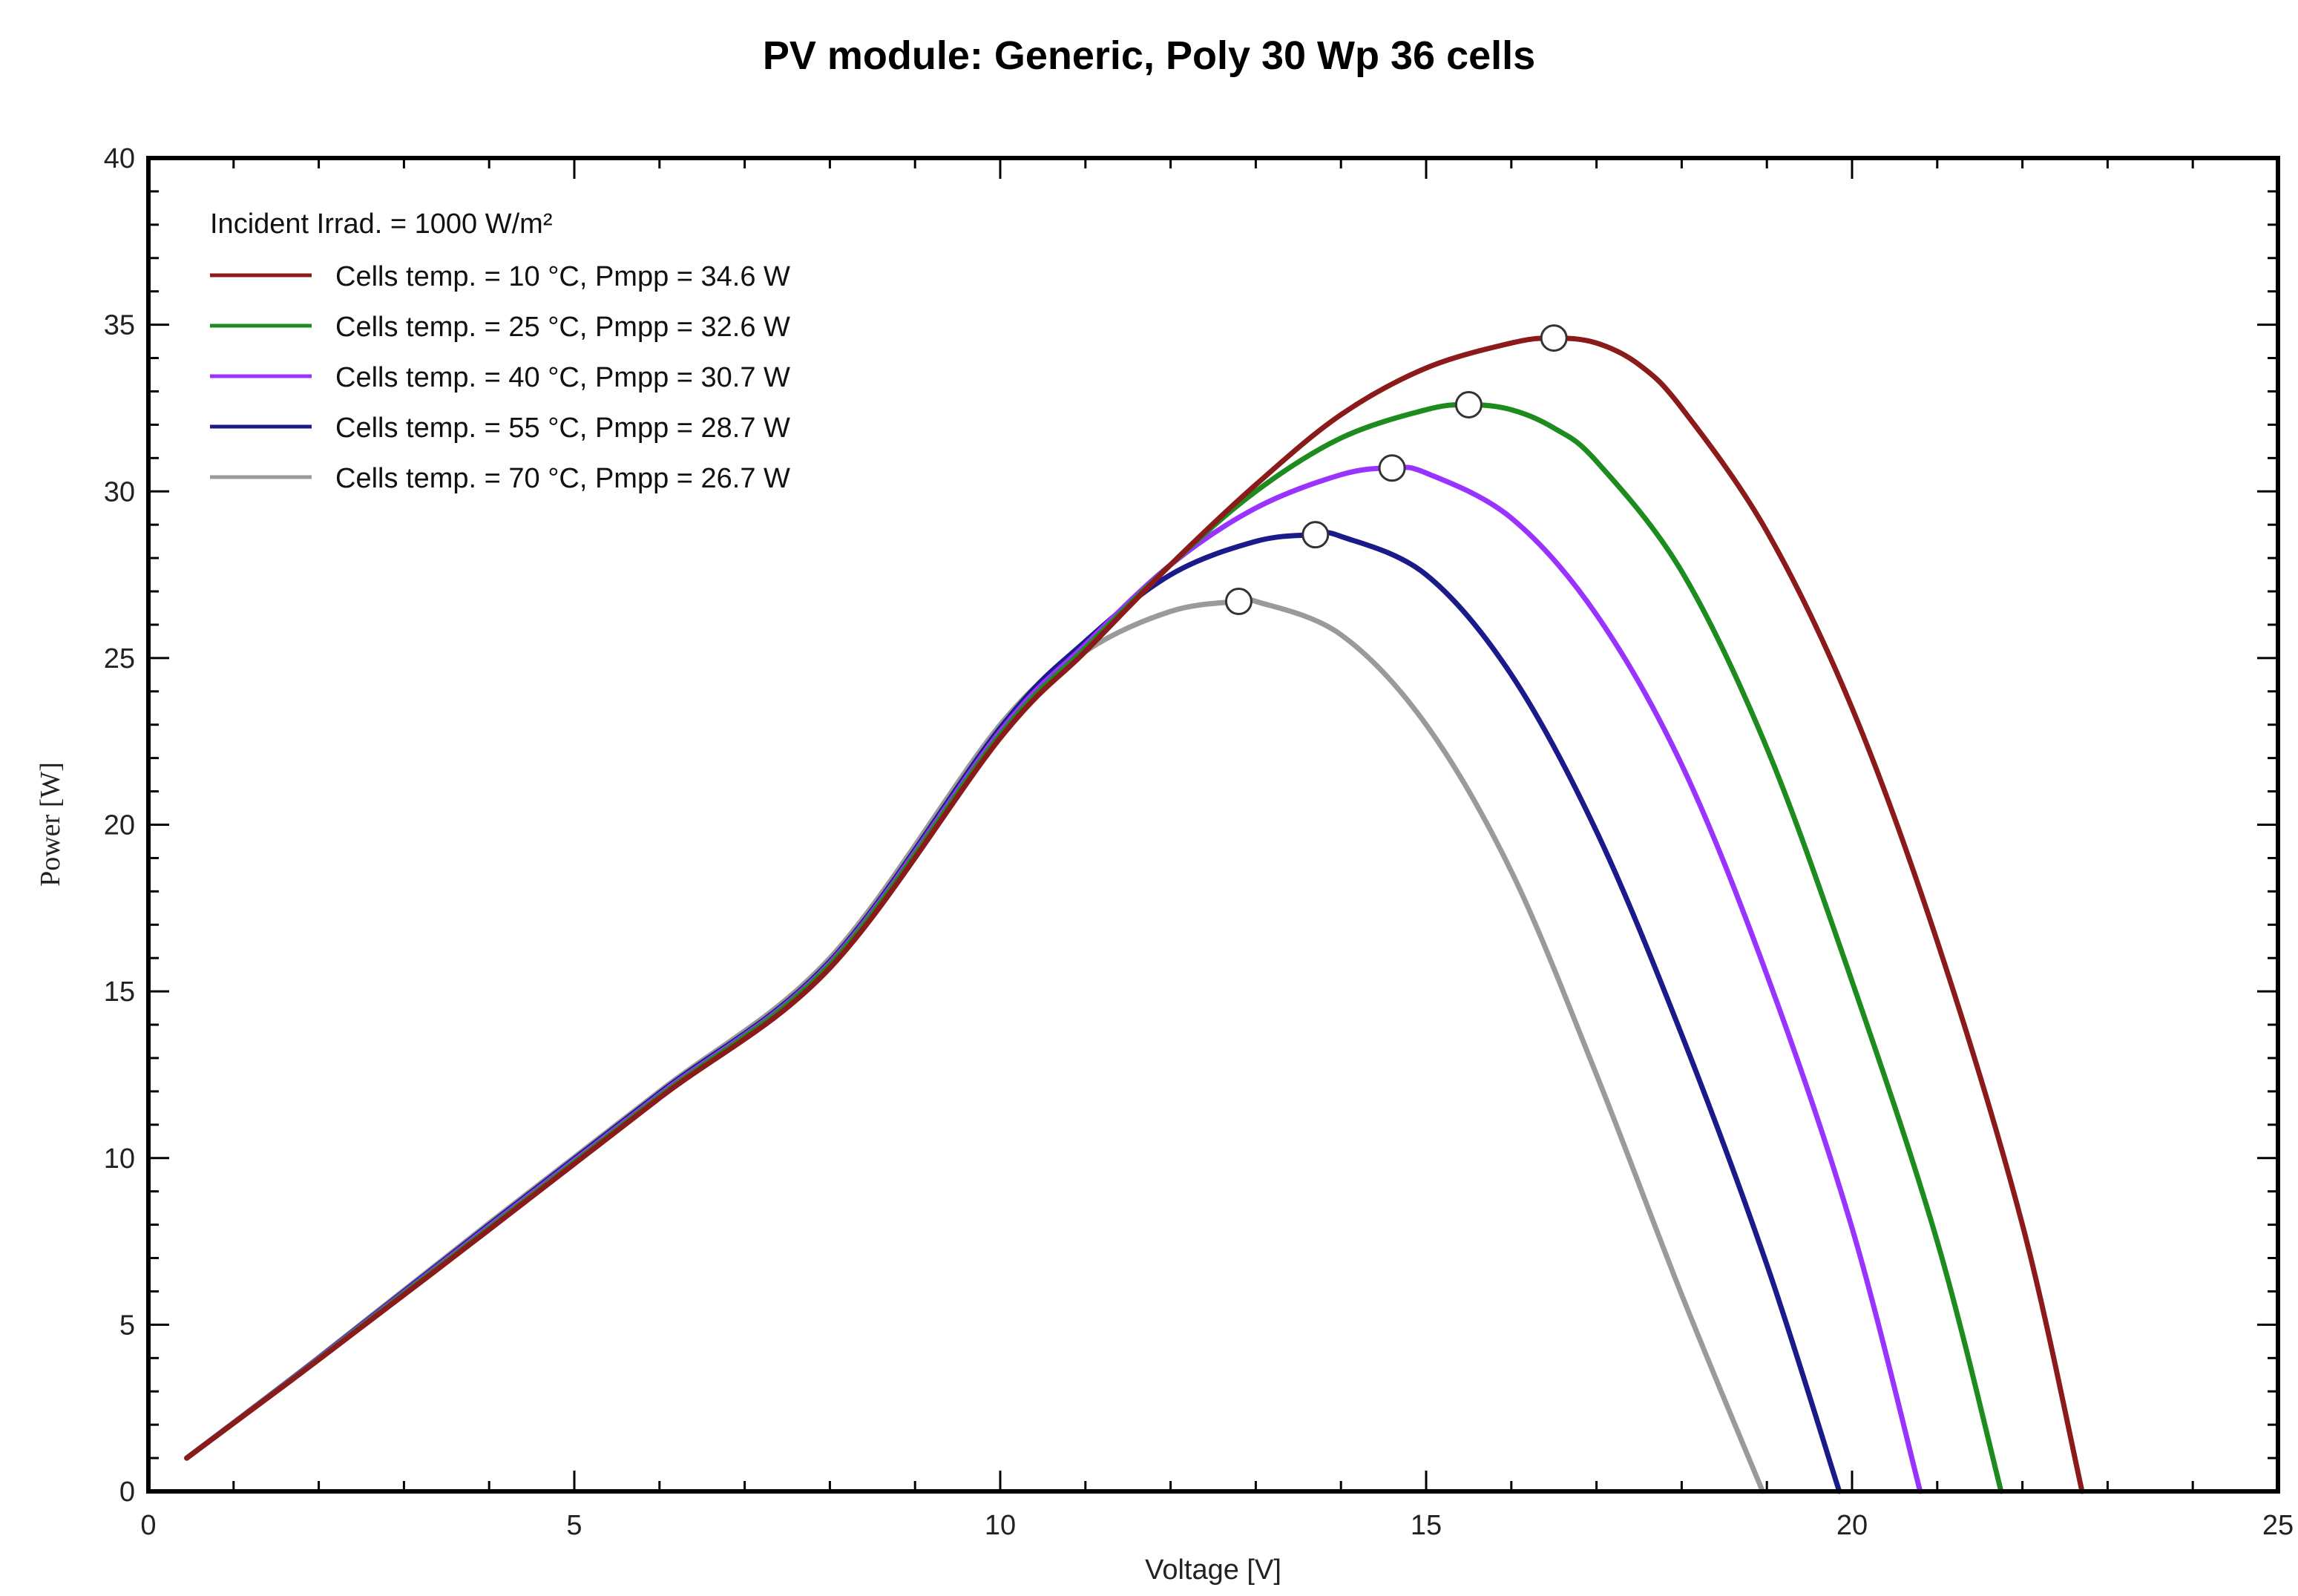 The image size is (2298, 1596). I want to click on legend-label-4: Cells temp. = 70 °C, Pmpp = 26.7 W, so click(562, 479).